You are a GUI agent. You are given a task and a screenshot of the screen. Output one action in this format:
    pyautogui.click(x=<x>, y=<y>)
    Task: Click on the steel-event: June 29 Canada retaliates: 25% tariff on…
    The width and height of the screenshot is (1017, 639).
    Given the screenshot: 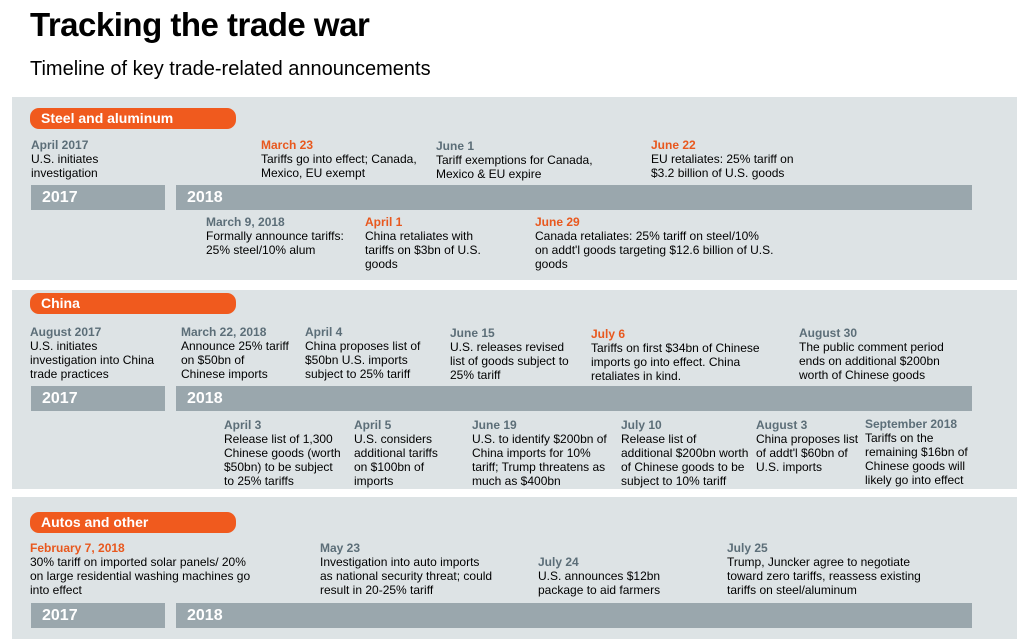 What is the action you would take?
    pyautogui.click(x=655, y=243)
    